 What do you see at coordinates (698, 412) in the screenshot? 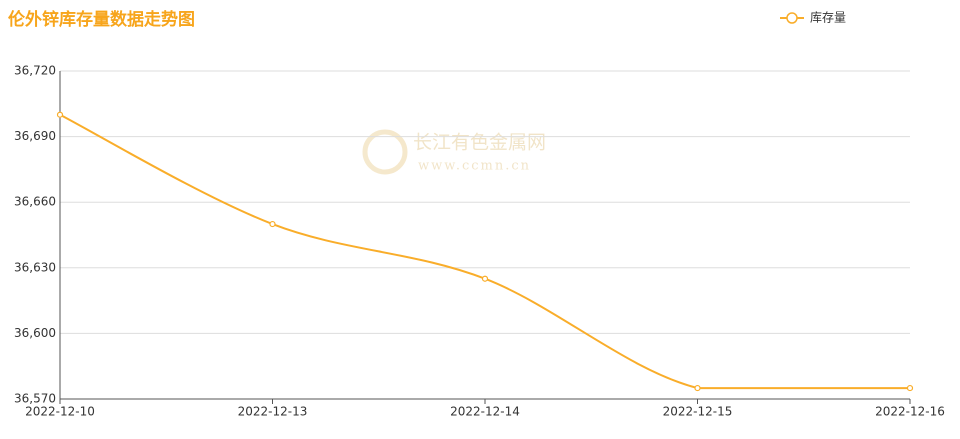
I see `x-tick-label: 2022-12-15` at bounding box center [698, 412].